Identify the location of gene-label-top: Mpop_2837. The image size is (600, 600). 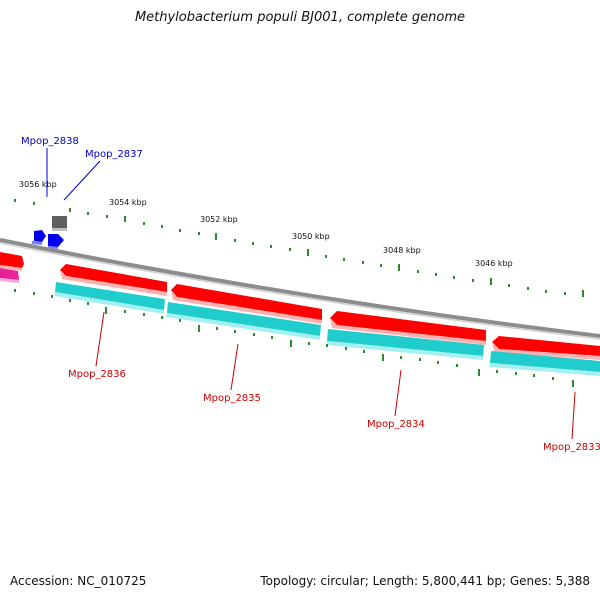
(114, 154).